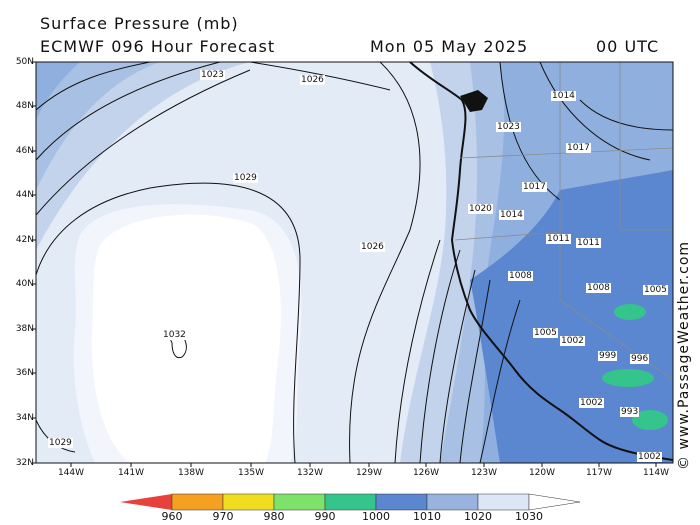 This screenshot has width=700, height=525. Describe the element at coordinates (449, 46) in the screenshot. I see `forecast-date: Mon 05 May 2025` at that location.